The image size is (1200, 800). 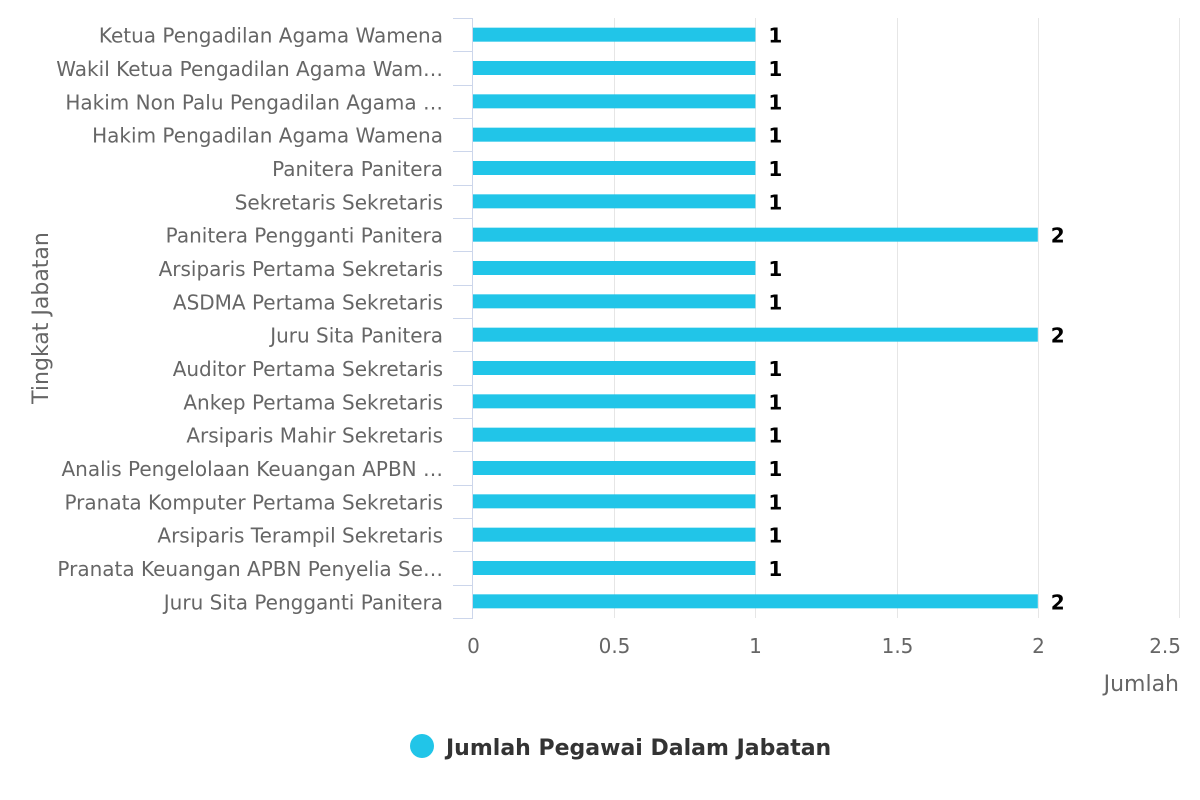 What do you see at coordinates (463, 318) in the screenshot?
I see `y-axis` at bounding box center [463, 318].